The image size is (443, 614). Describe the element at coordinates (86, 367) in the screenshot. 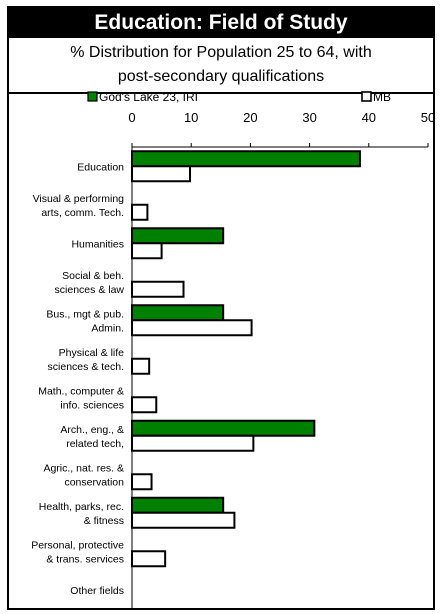

I see `category-label-5-1: sciences & tech.` at that location.